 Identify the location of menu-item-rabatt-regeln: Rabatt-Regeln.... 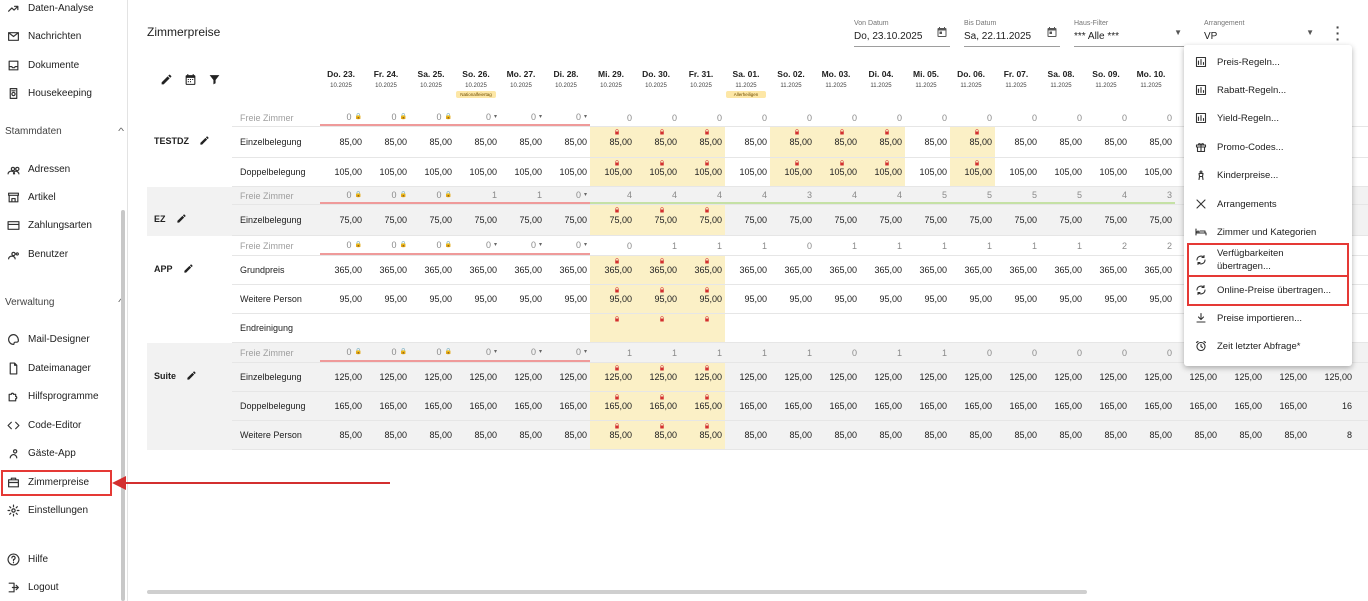
(1268, 90).